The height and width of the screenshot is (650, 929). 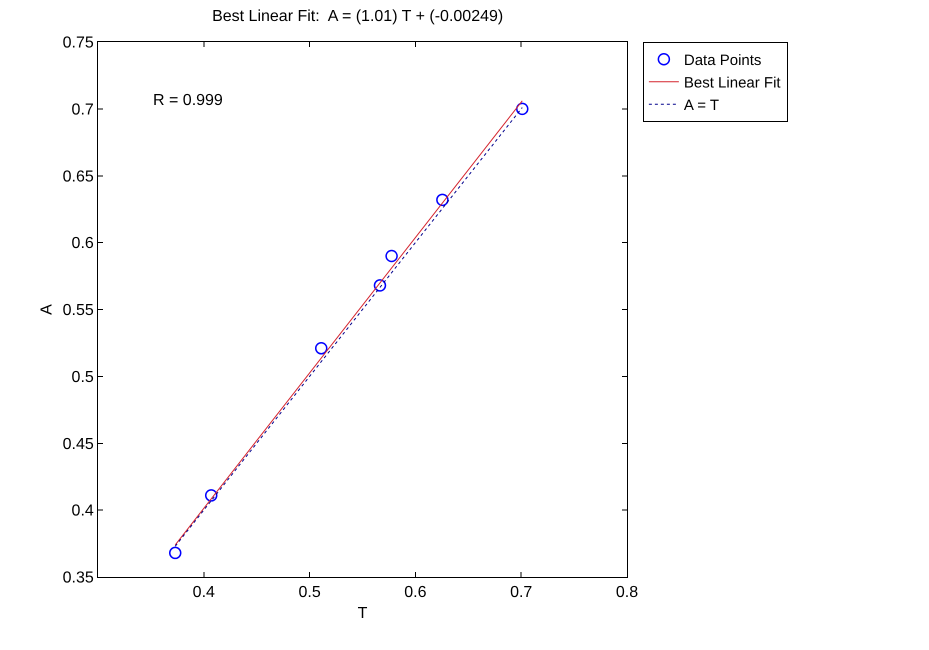 What do you see at coordinates (83, 243) in the screenshot?
I see `y-tick-label: 0.6` at bounding box center [83, 243].